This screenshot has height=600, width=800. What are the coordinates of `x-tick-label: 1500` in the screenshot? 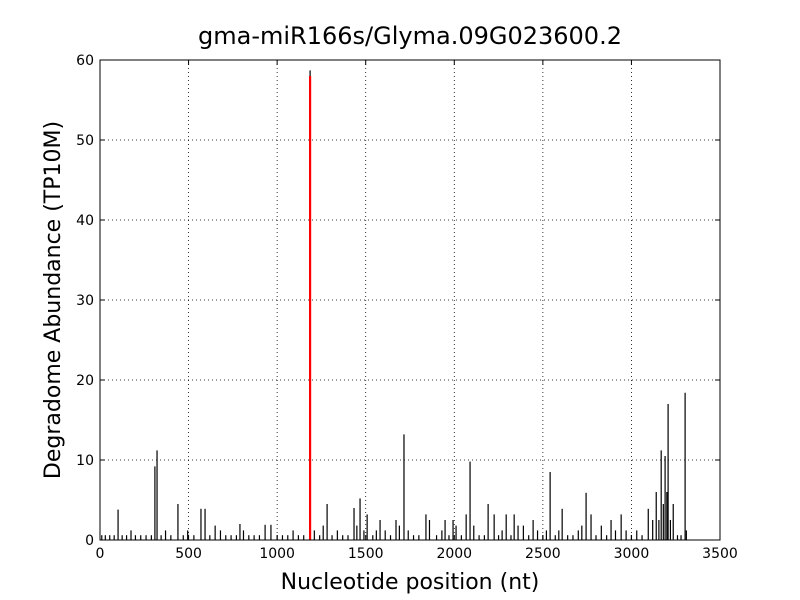 It's located at (366, 554).